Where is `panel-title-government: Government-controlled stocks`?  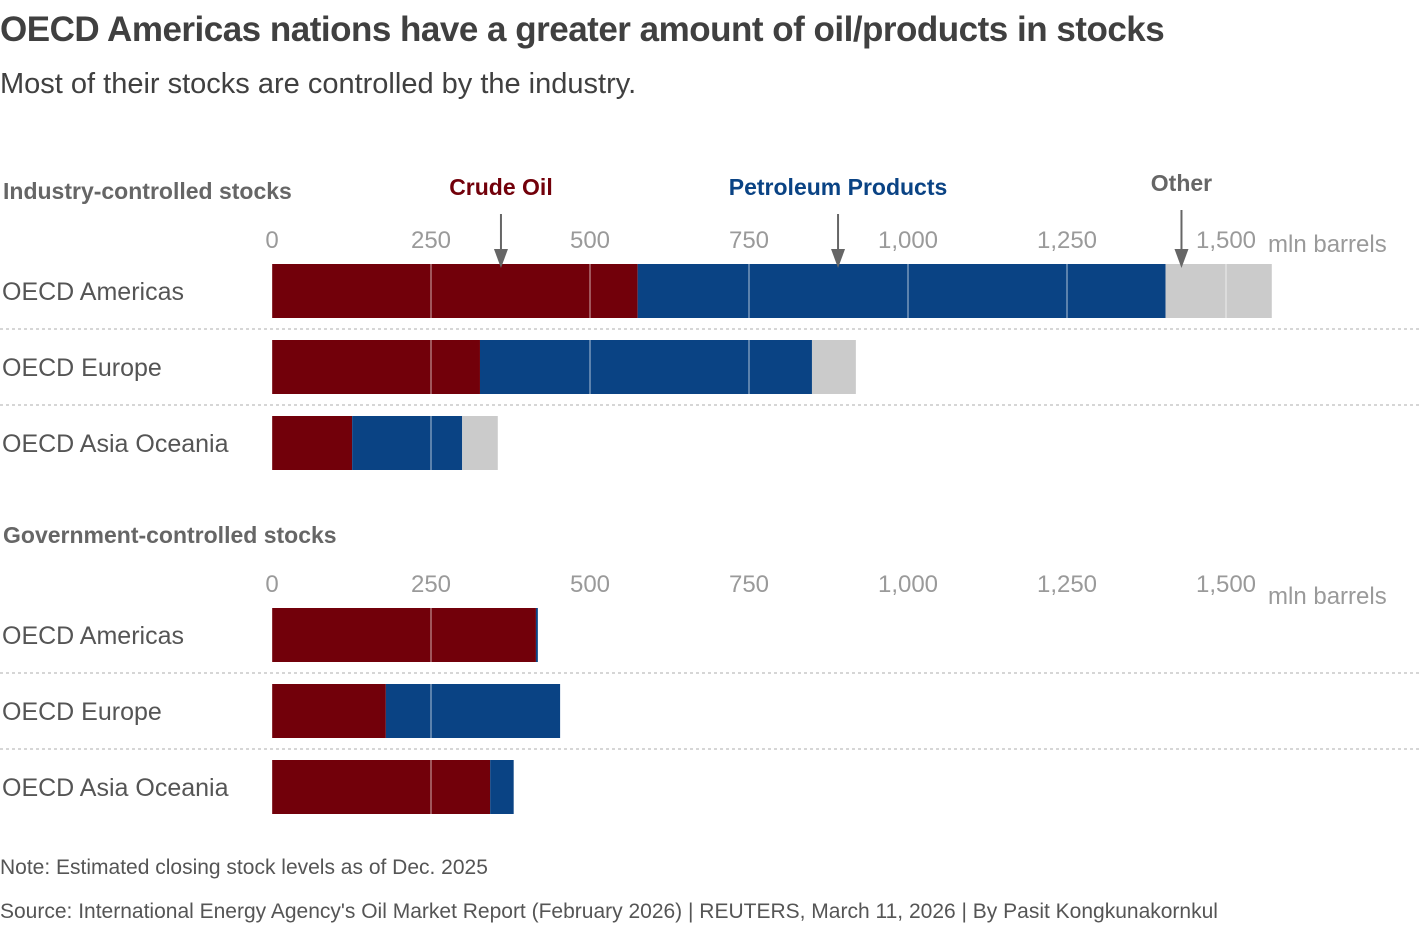 panel-title-government: Government-controlled stocks is located at coordinates (170, 535).